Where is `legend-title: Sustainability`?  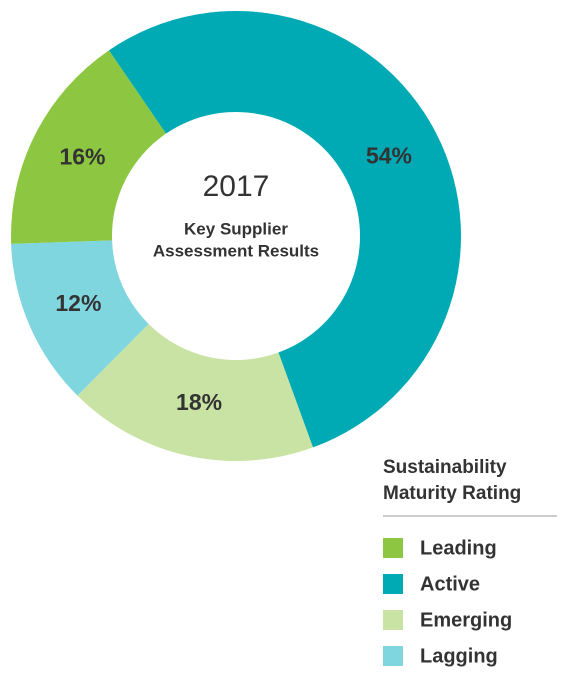 legend-title: Sustainability is located at coordinates (445, 467).